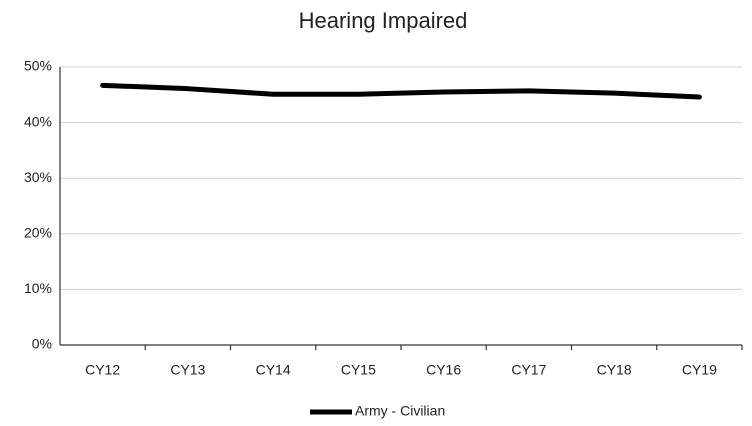 This screenshot has height=426, width=752. What do you see at coordinates (38, 233) in the screenshot?
I see `y-tick-label: 20%` at bounding box center [38, 233].